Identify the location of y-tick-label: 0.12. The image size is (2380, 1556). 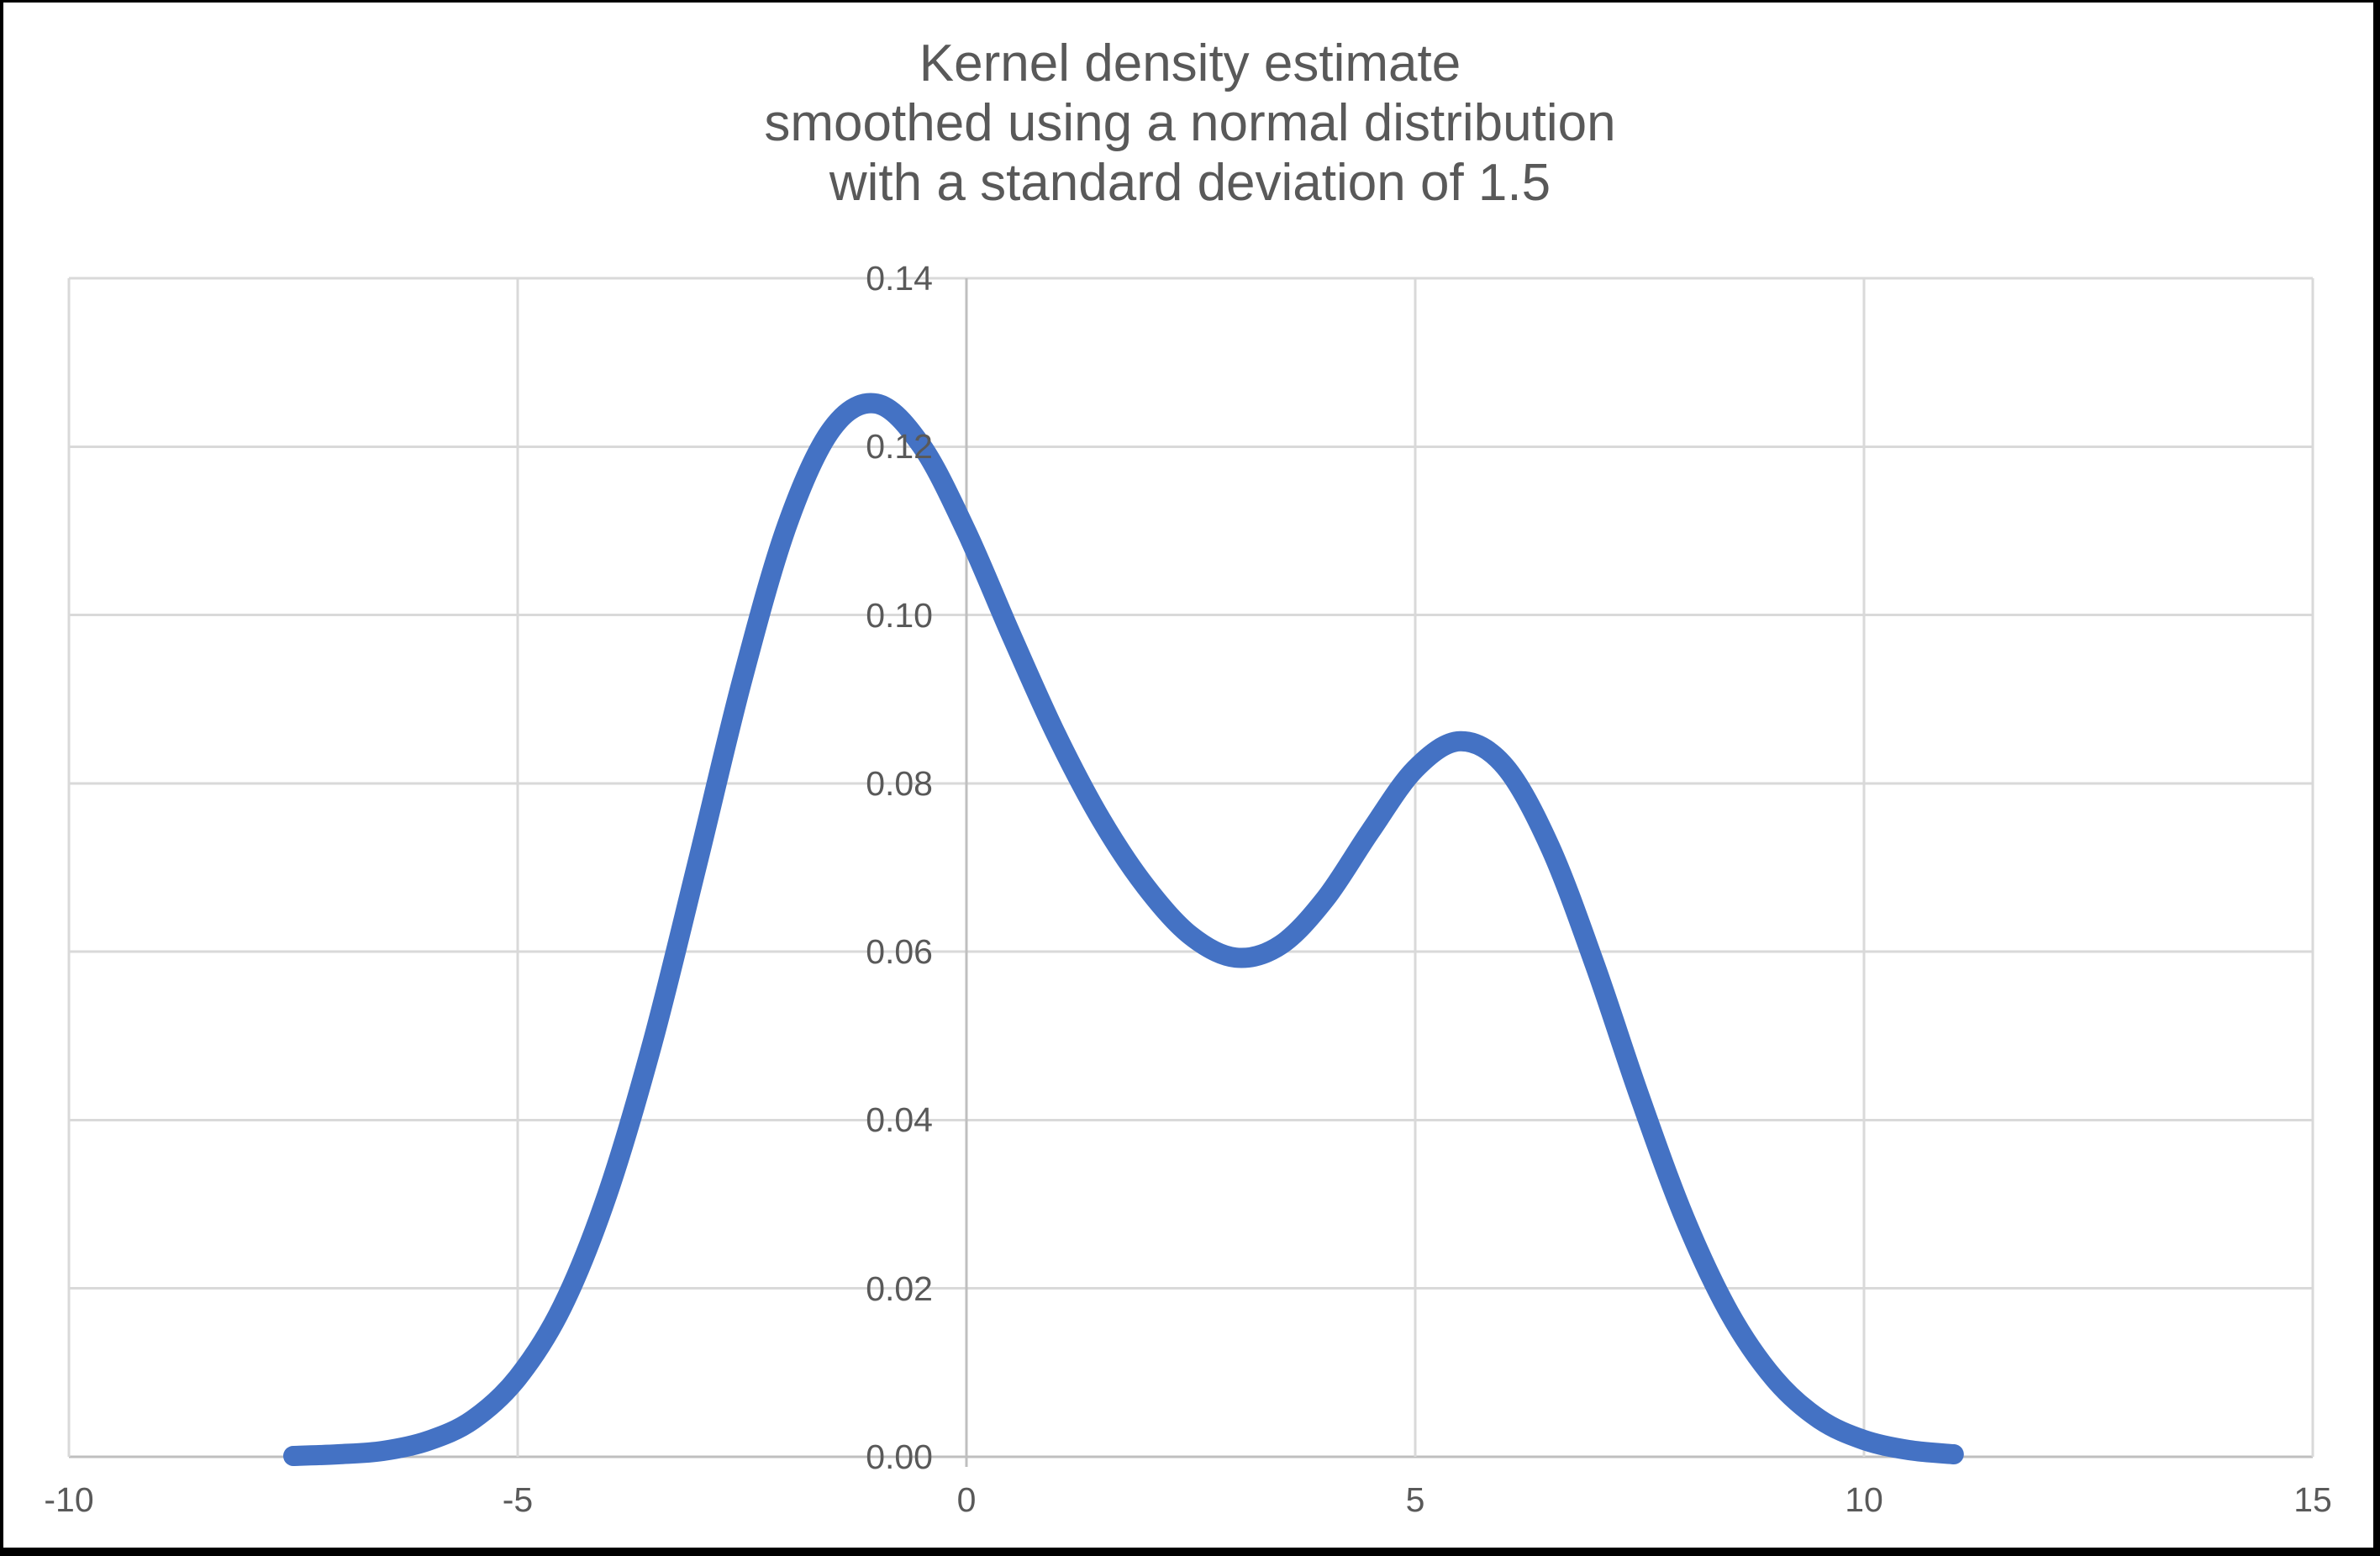
(899, 447).